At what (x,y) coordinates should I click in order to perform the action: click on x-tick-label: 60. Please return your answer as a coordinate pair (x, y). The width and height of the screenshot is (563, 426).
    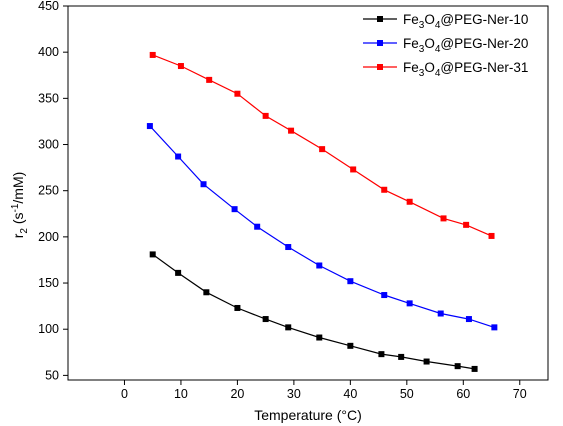
    Looking at the image, I should click on (463, 394).